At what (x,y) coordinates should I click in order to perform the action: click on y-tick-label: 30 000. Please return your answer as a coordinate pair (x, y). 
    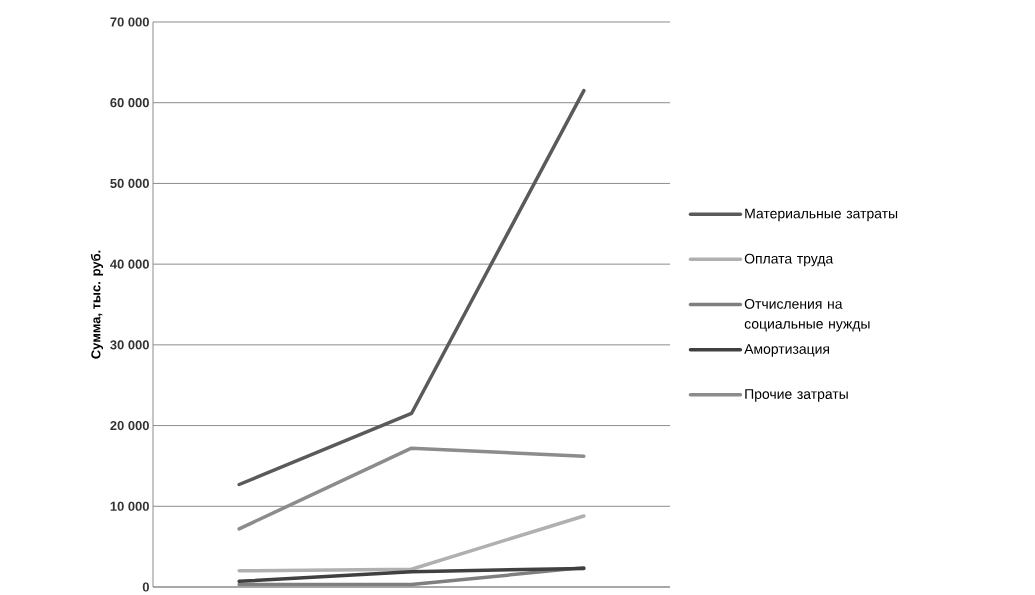
    Looking at the image, I should click on (129, 345).